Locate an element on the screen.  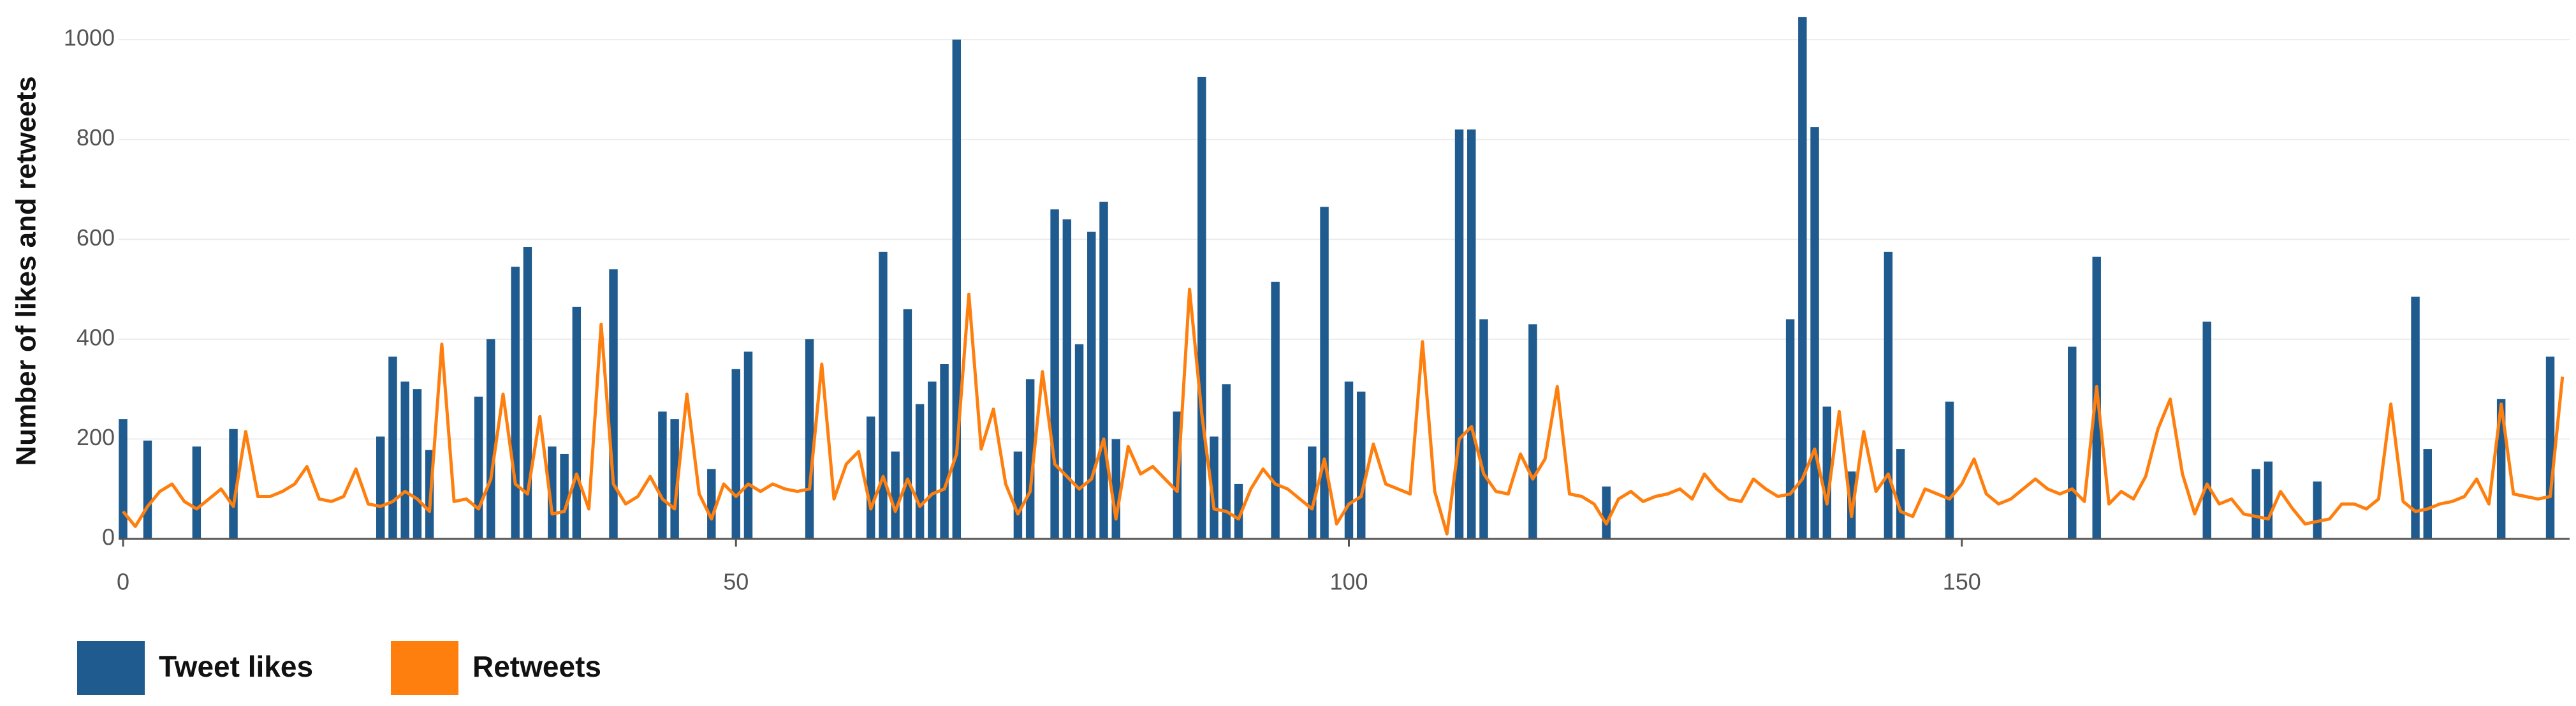
y-tick-label: 800 is located at coordinates (96, 137).